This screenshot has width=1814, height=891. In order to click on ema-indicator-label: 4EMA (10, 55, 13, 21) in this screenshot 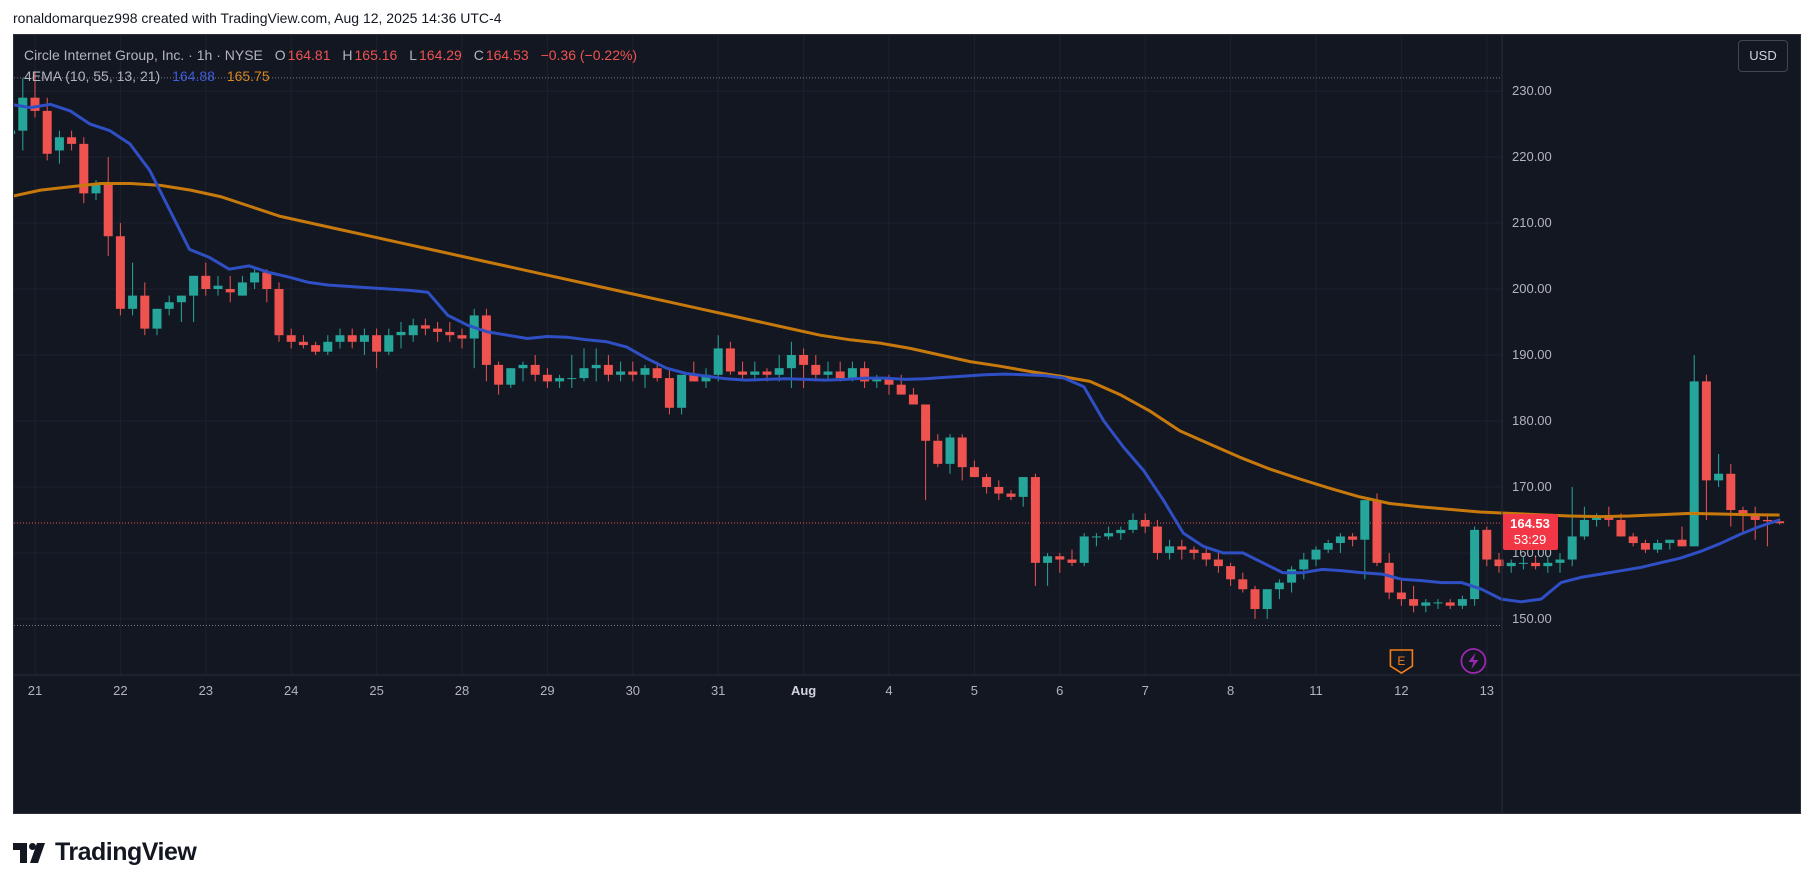, I will do `click(92, 76)`.